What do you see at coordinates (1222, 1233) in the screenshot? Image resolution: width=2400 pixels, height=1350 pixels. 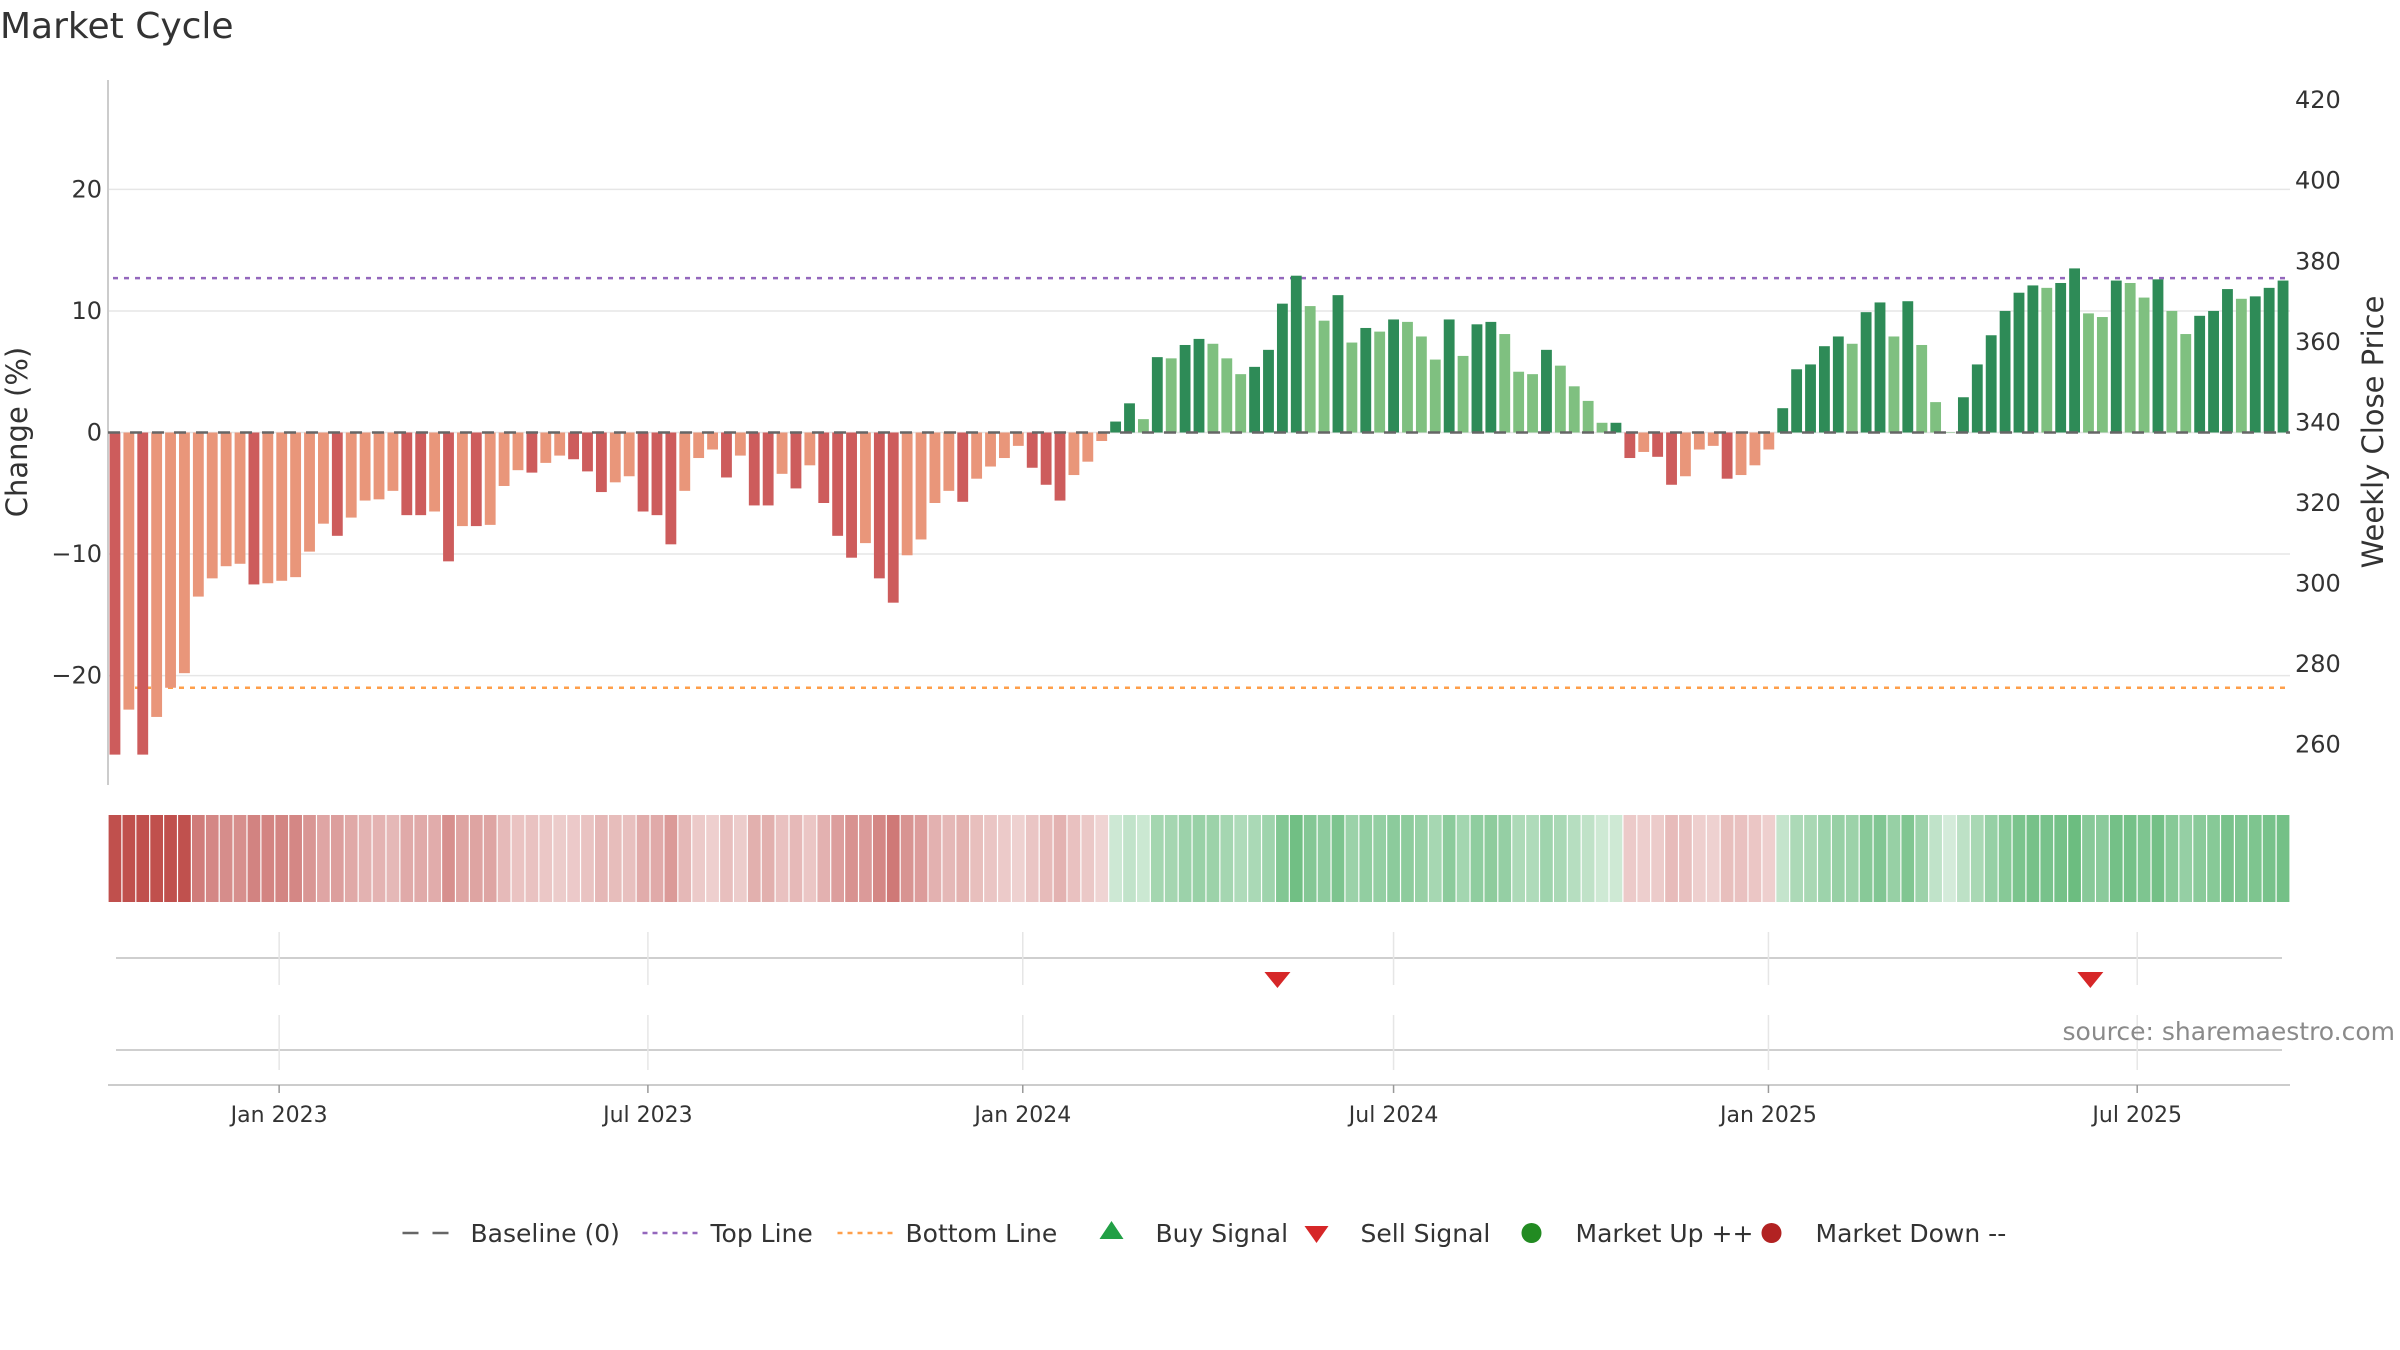 I see `legend-label: Buy Signal` at bounding box center [1222, 1233].